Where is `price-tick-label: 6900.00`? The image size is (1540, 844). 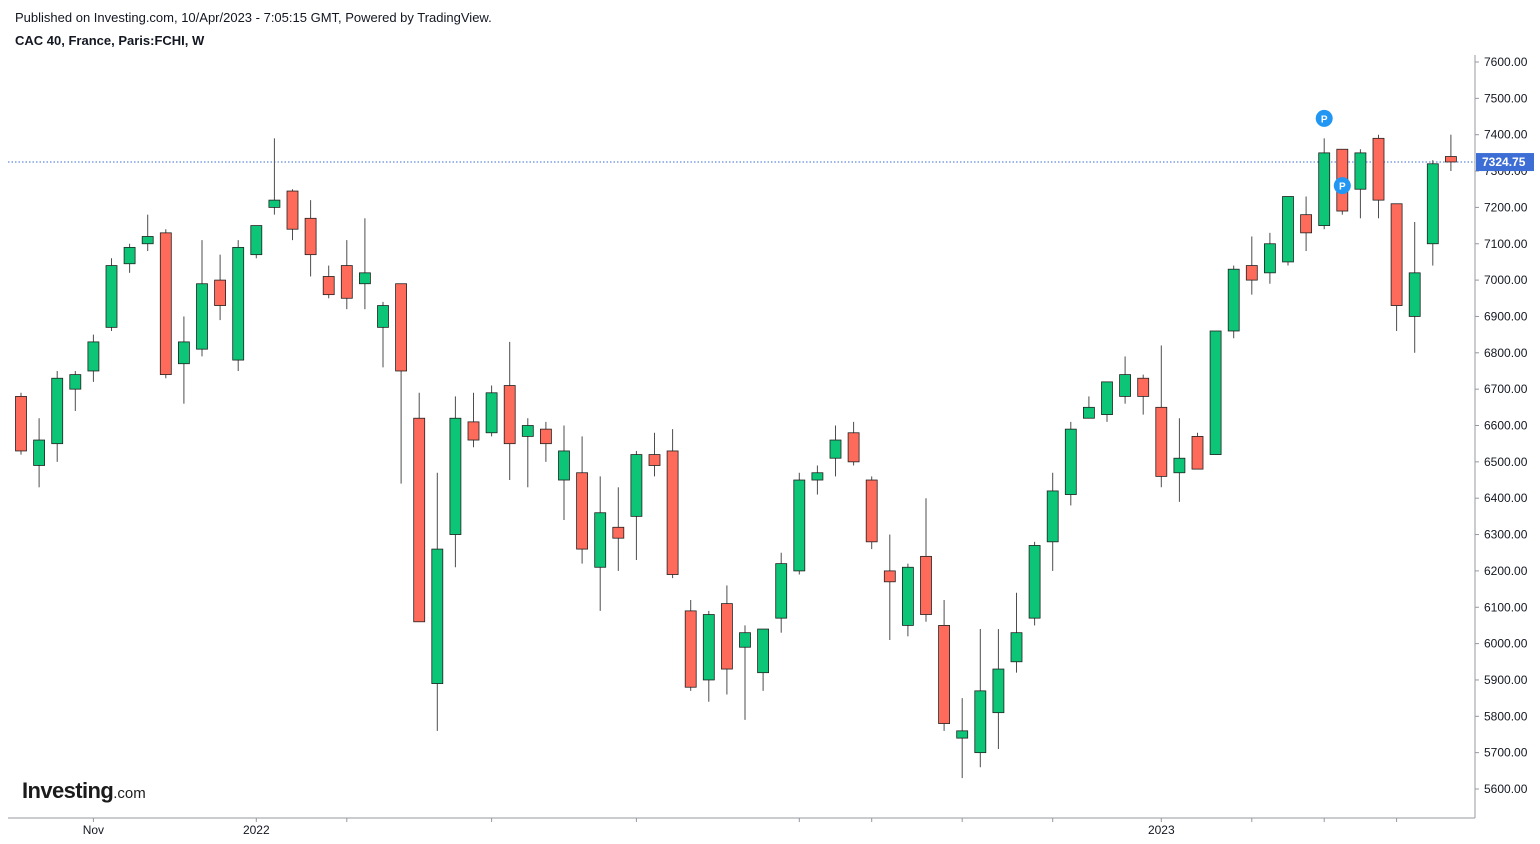
price-tick-label: 6900.00 is located at coordinates (1506, 316).